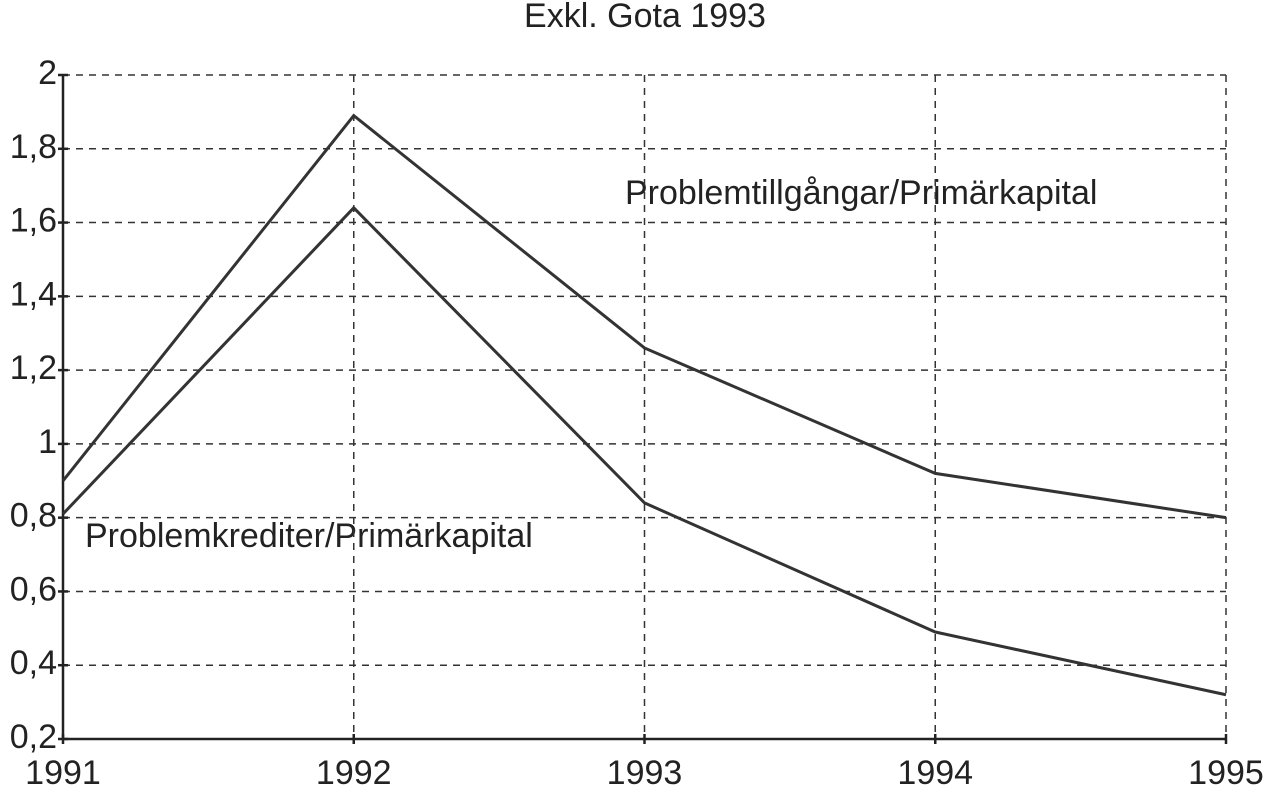  Describe the element at coordinates (645, 17) in the screenshot. I see `chart-title: Exkl. Gota 1993` at that location.